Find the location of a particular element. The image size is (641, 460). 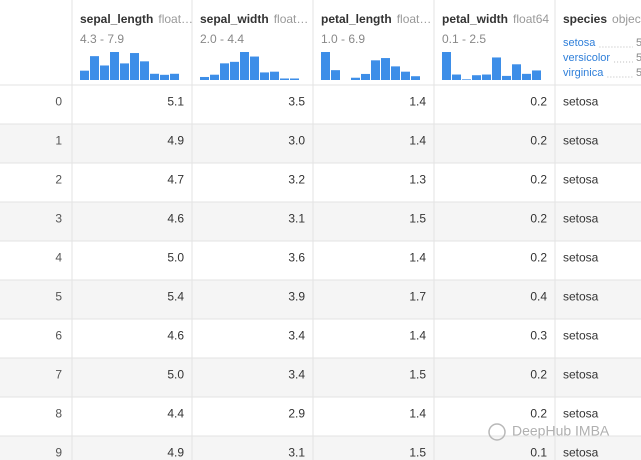

column-dtype: float64 is located at coordinates (531, 19).